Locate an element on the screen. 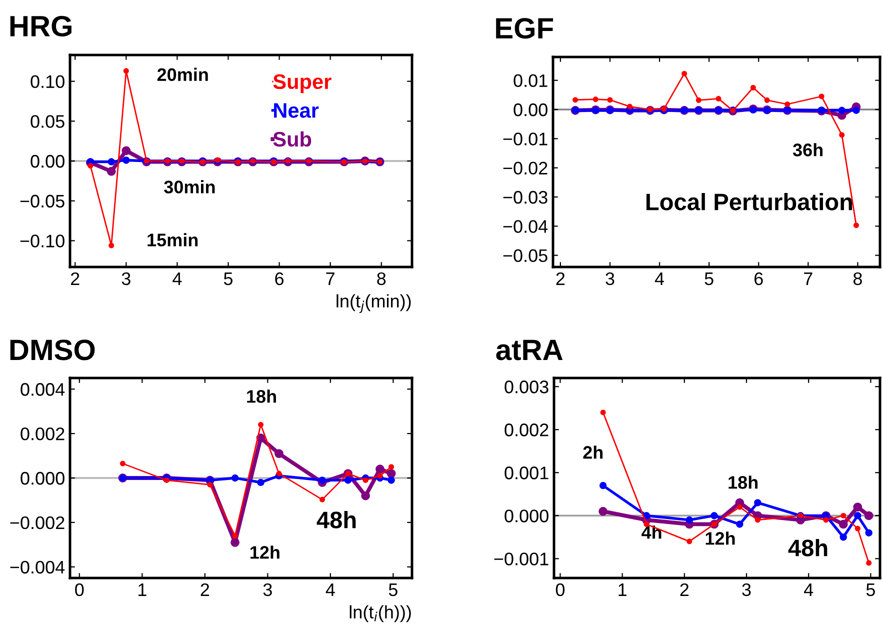 Image resolution: width=883 pixels, height=626 pixels. y-tick-label: −0.01 is located at coordinates (525, 139).